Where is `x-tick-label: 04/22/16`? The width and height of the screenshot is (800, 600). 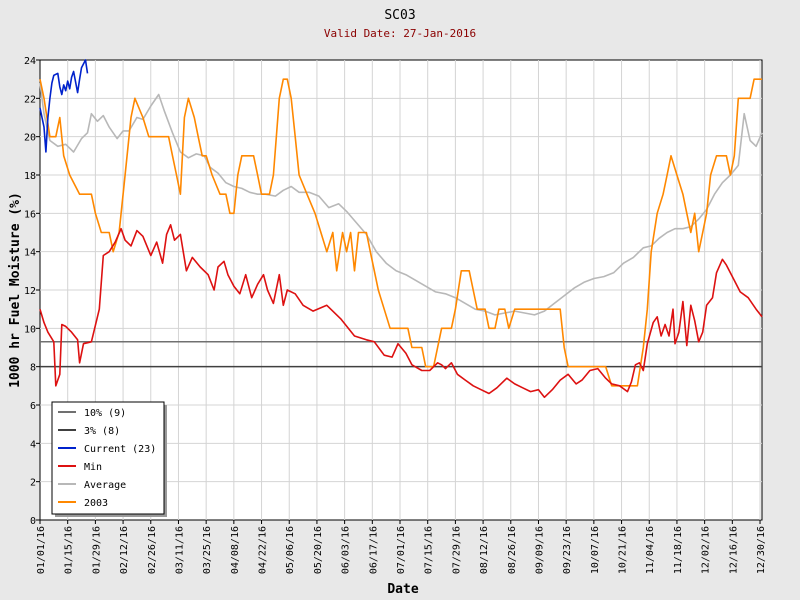 x-tick-label: 04/22/16 is located at coordinates (263, 550).